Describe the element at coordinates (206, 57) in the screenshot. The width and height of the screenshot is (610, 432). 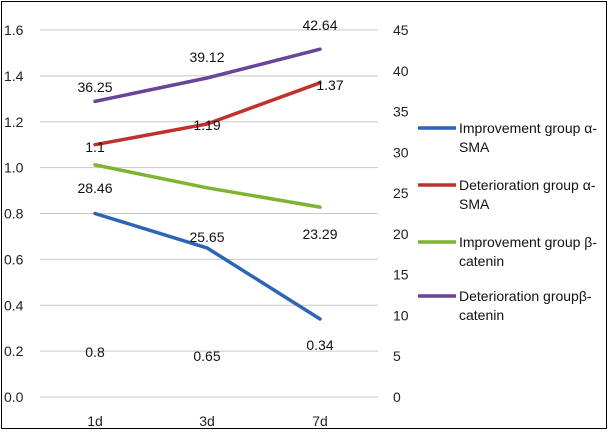
I see `data-label: 39.12` at that location.